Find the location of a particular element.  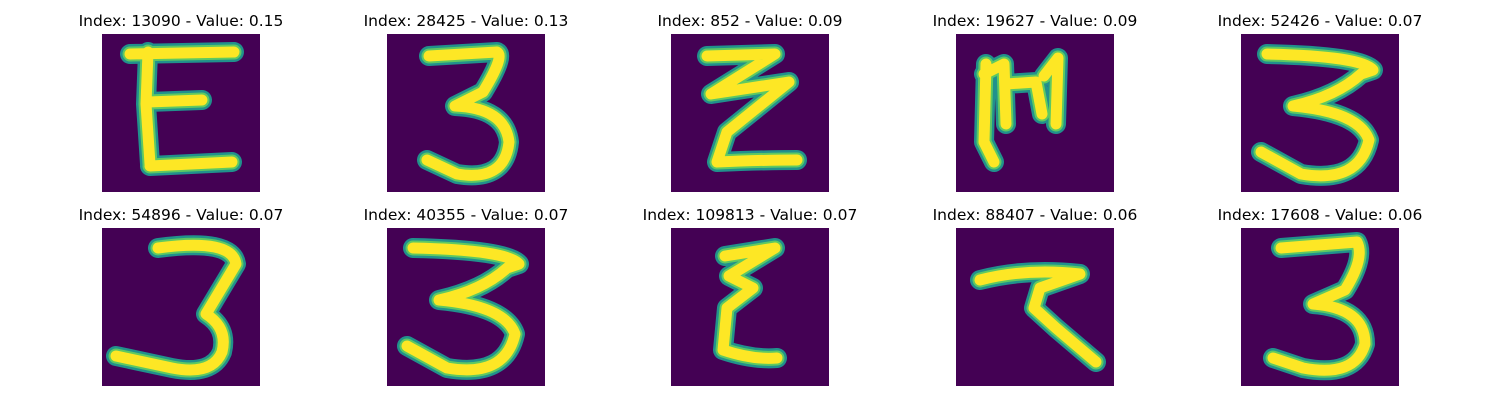

panel-title: Index: 13090 - Value: 0.15 is located at coordinates (181, 21).